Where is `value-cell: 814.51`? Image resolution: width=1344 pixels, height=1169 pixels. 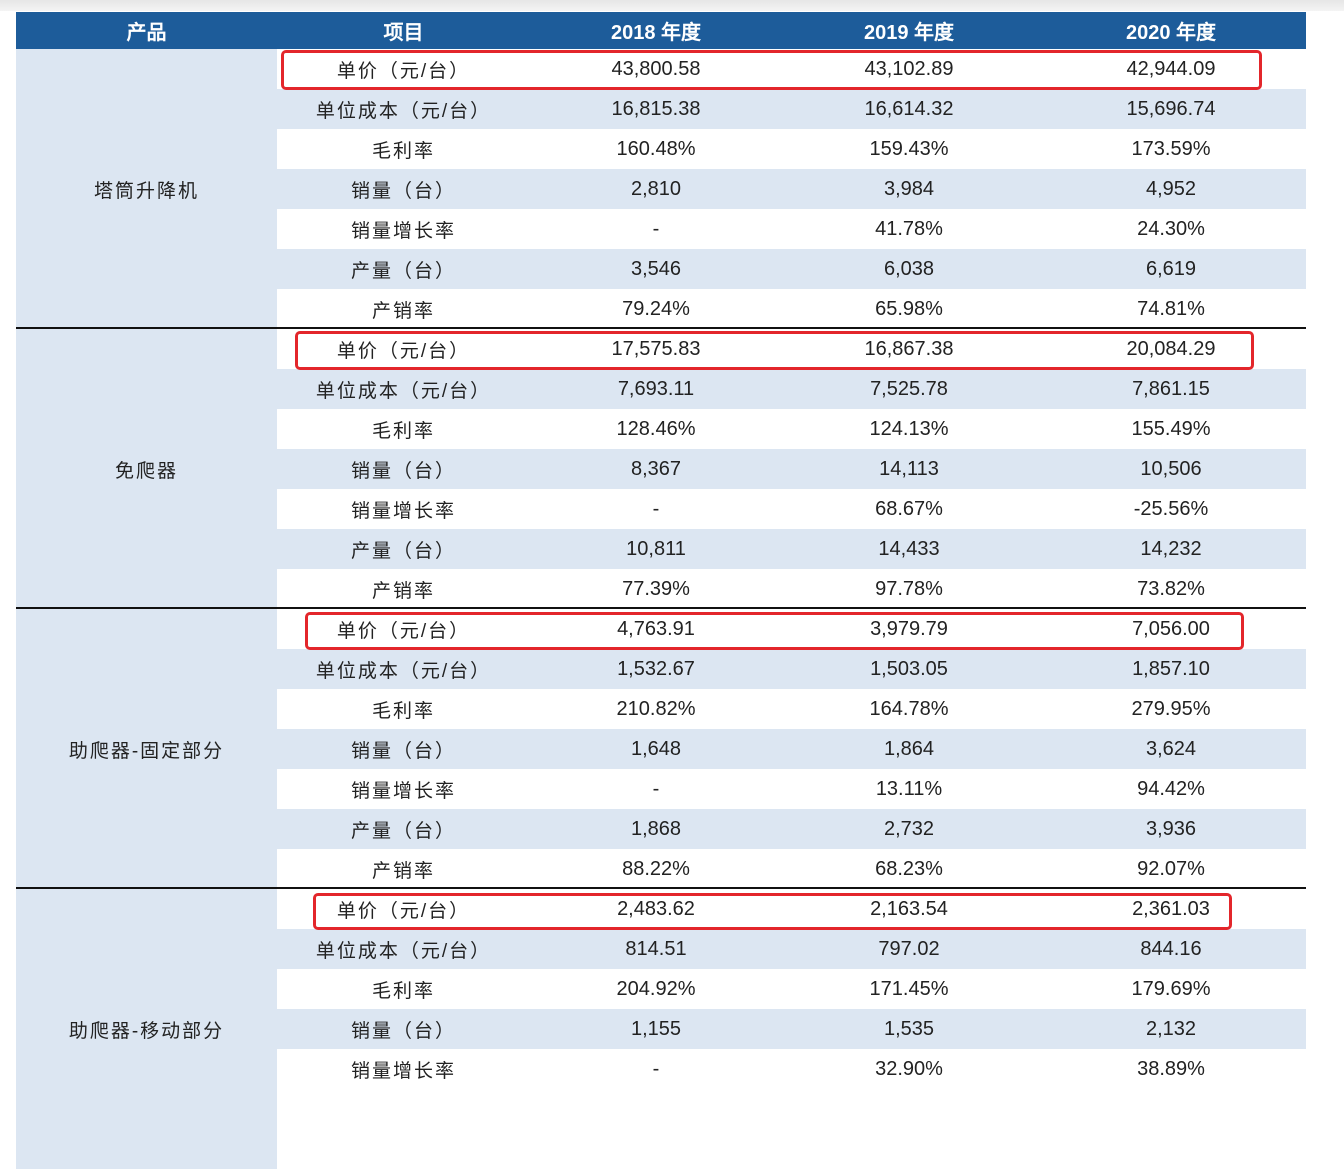 value-cell: 814.51 is located at coordinates (656, 948).